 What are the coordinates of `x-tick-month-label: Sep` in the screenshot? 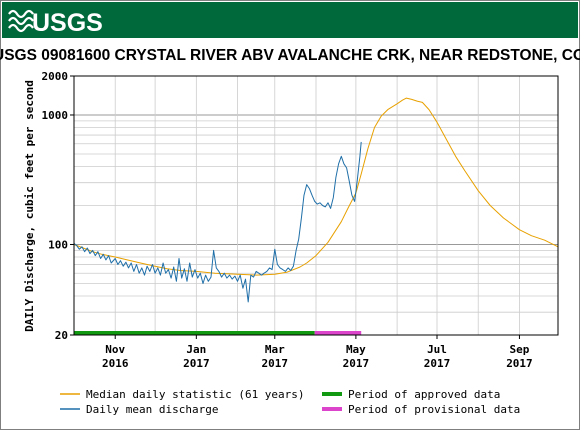 It's located at (520, 349).